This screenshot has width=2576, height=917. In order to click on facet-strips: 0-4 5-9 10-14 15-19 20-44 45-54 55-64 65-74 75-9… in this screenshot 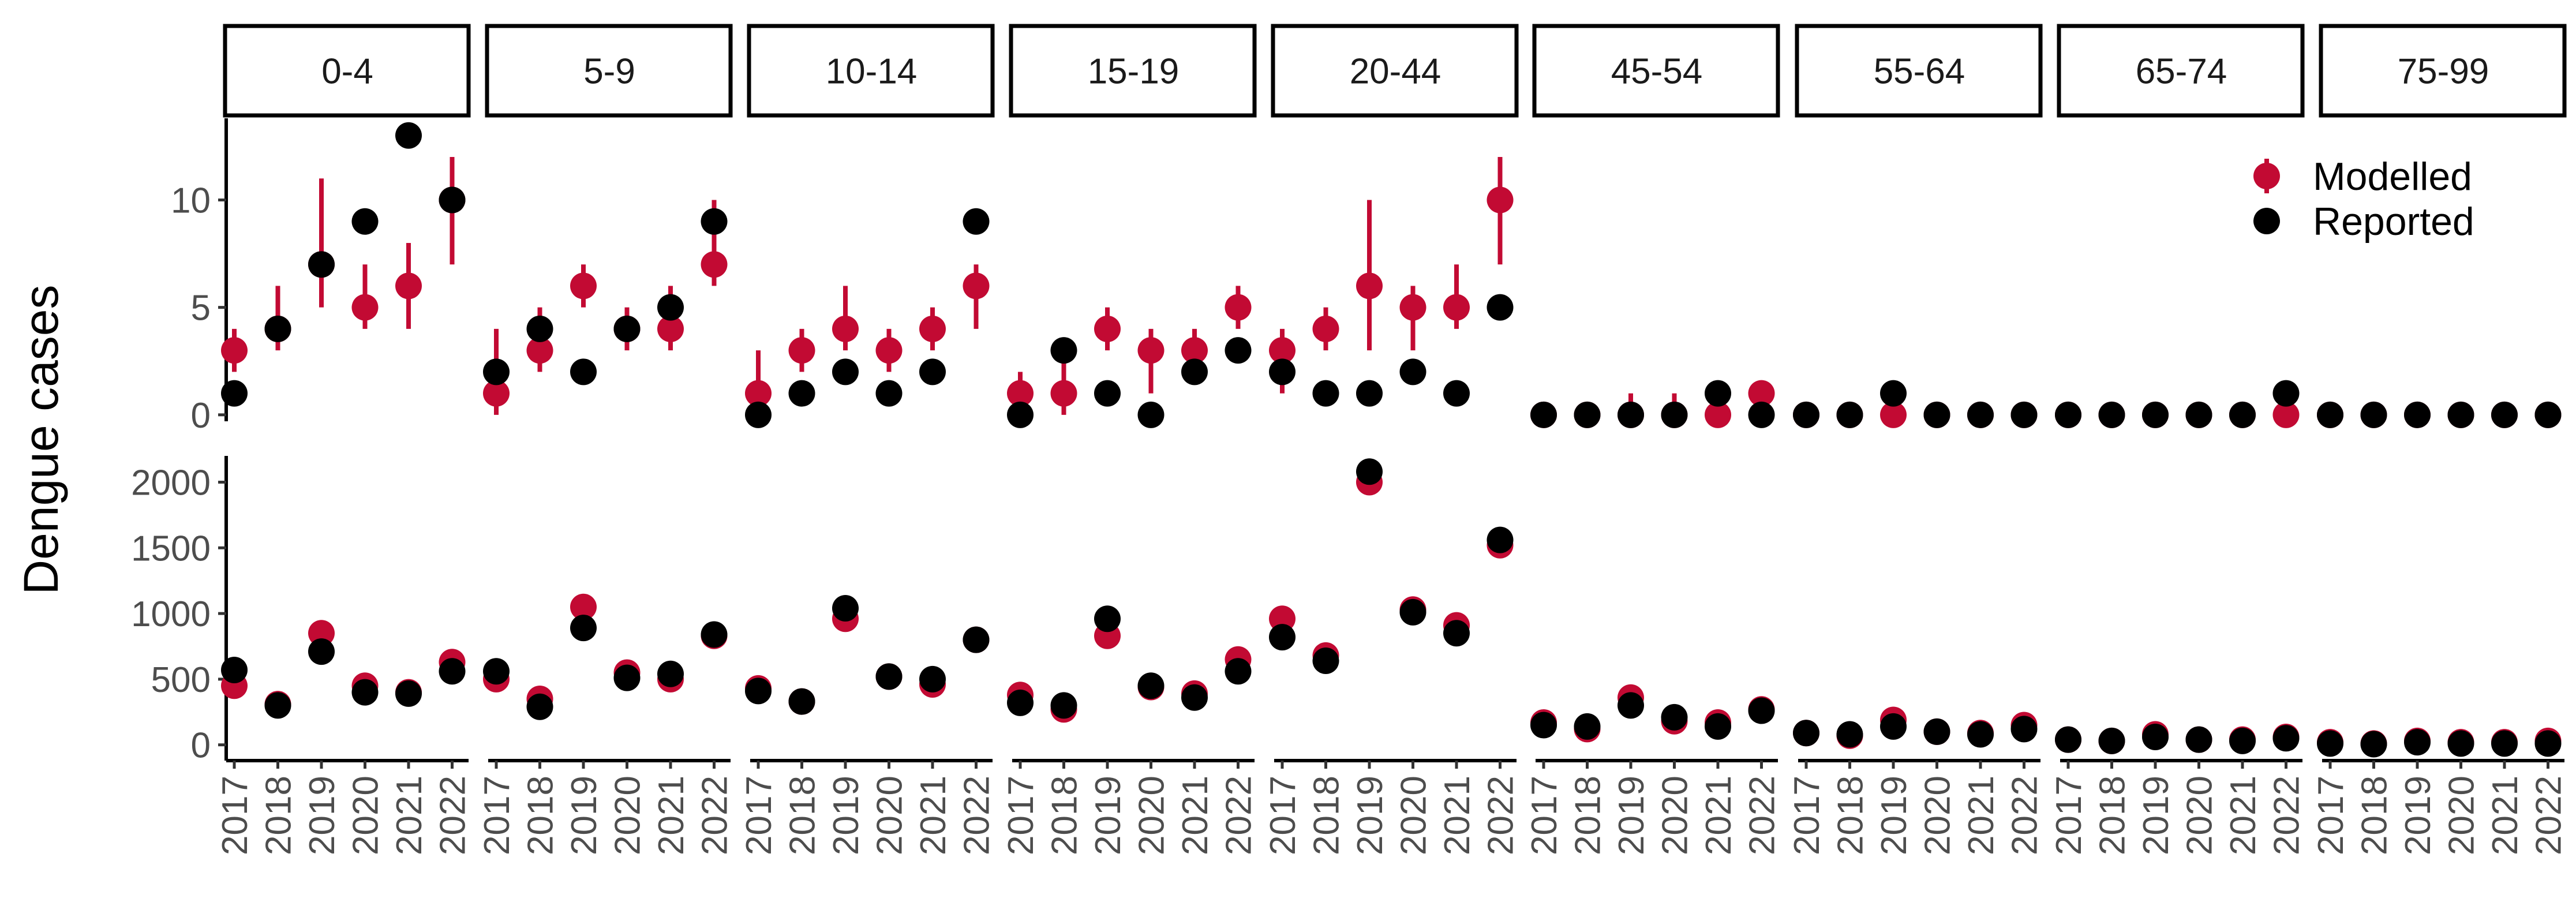, I will do `click(1395, 71)`.